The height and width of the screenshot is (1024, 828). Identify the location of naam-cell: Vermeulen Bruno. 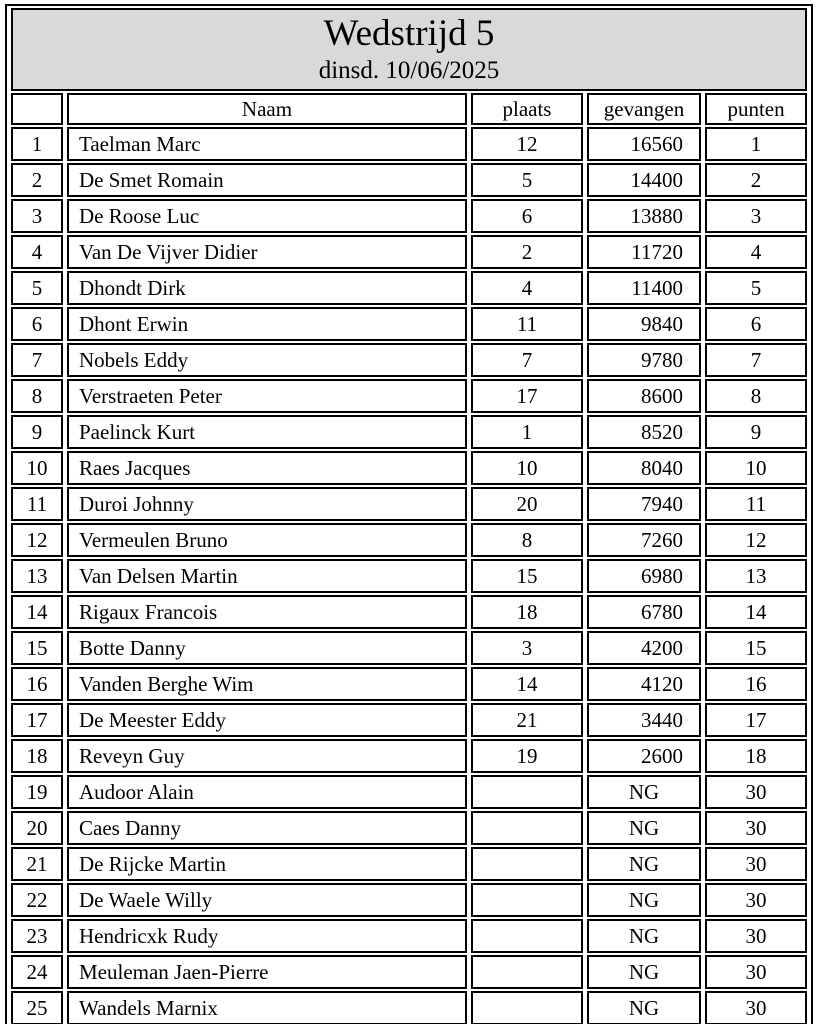
(267, 540).